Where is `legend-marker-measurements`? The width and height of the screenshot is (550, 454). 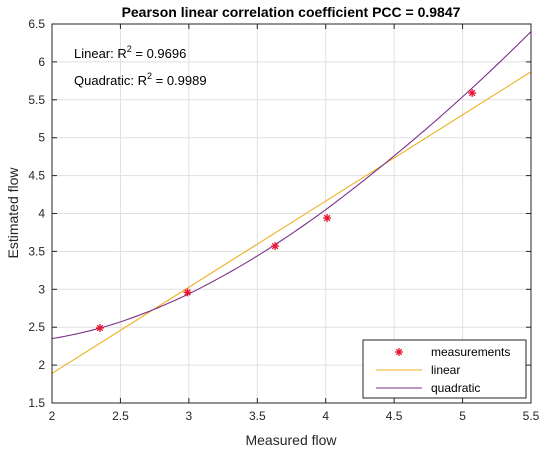
legend-marker-measurements is located at coordinates (399, 352).